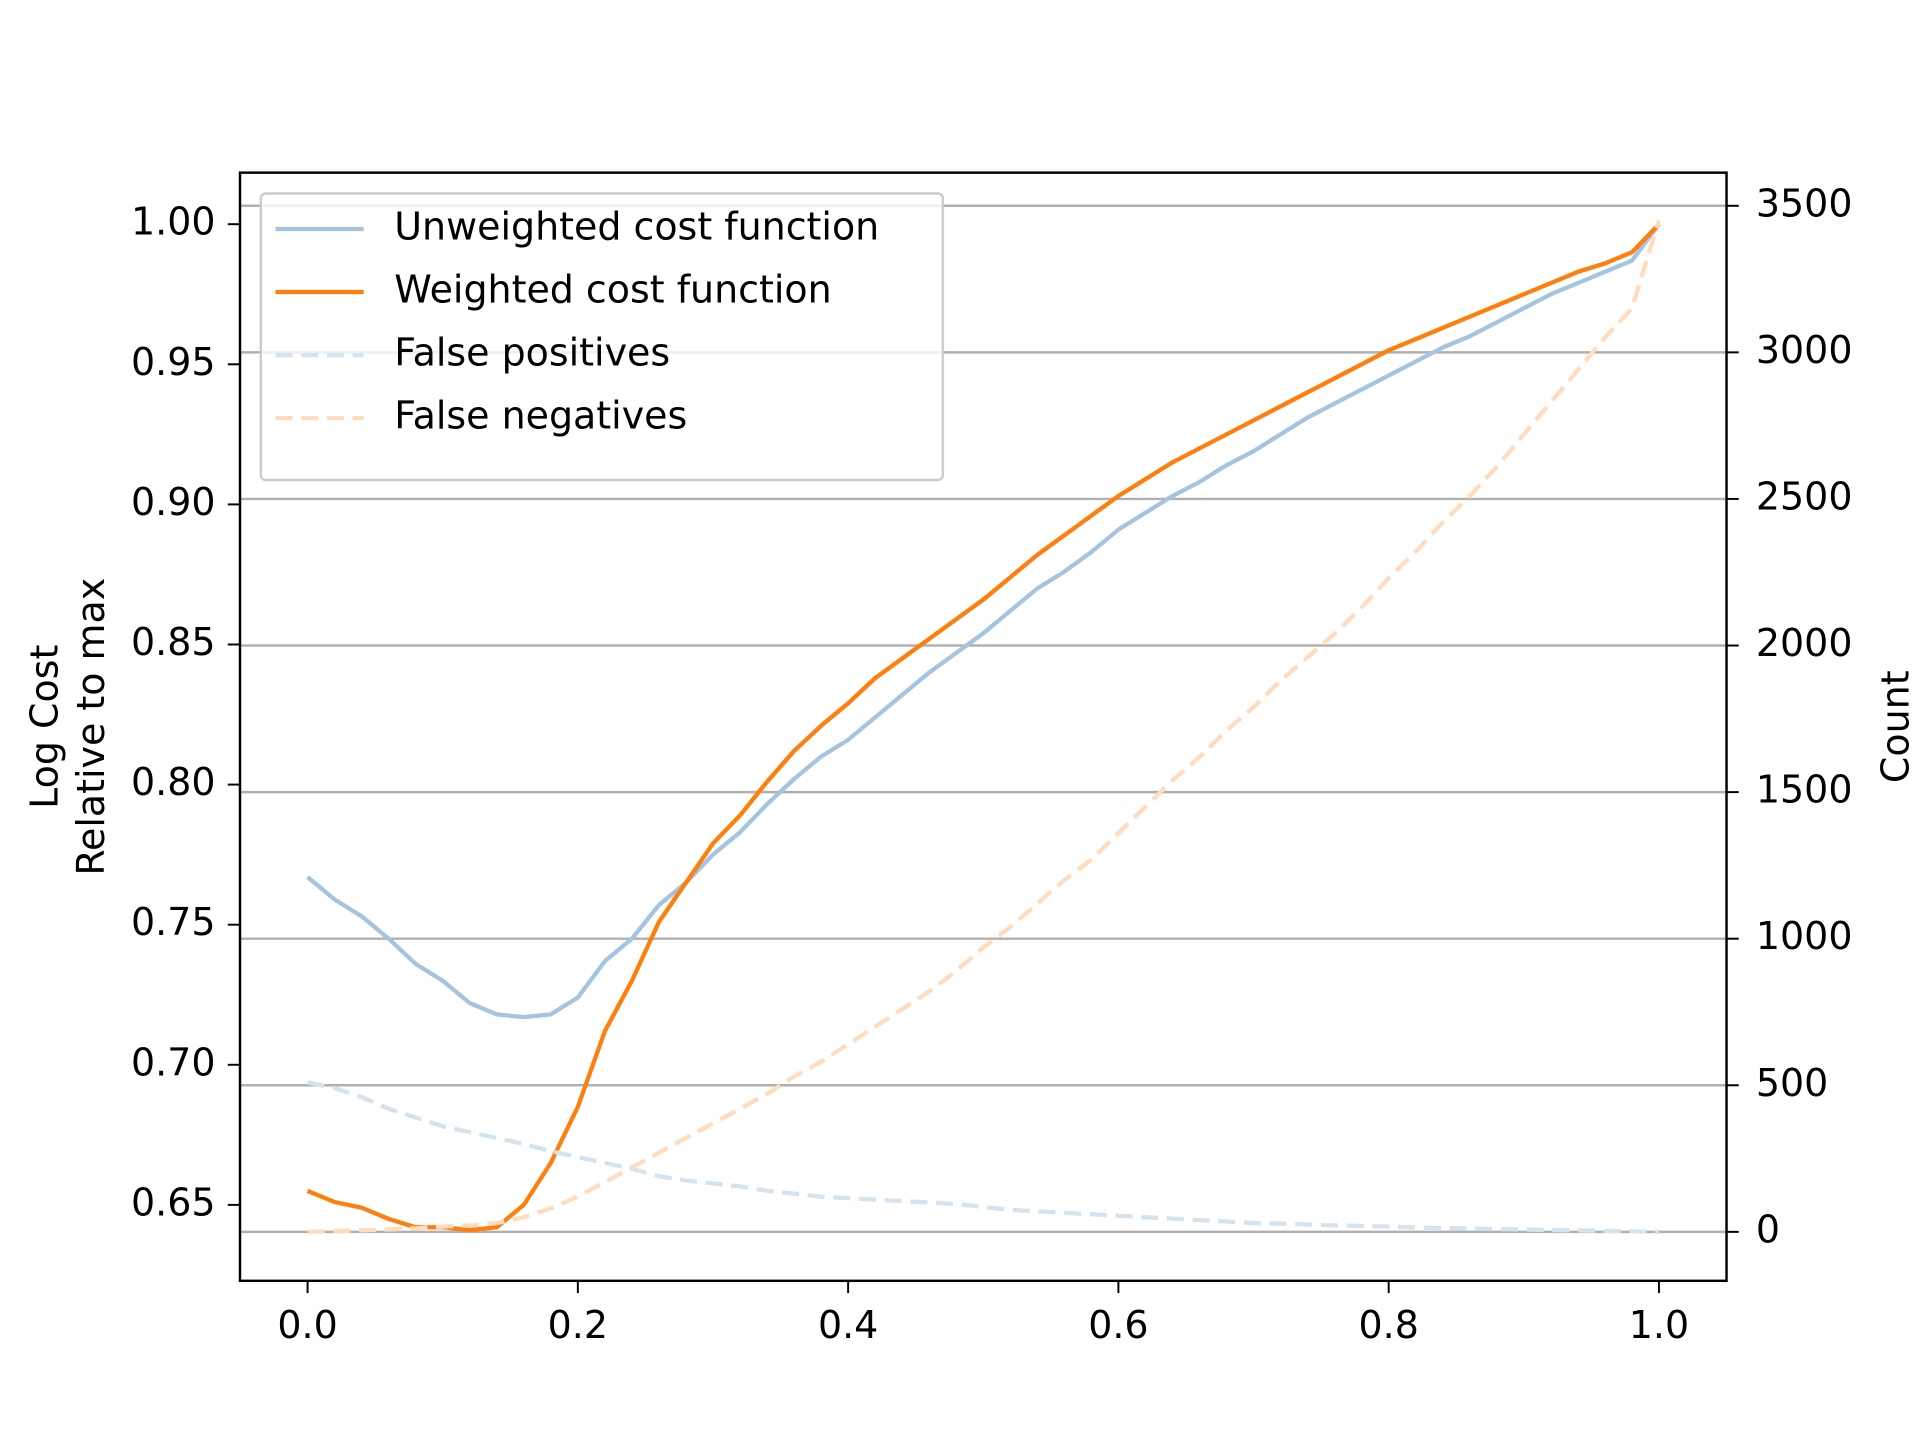 The height and width of the screenshot is (1440, 1920). What do you see at coordinates (173, 1062) in the screenshot?
I see `y-tick-label: 0.70` at bounding box center [173, 1062].